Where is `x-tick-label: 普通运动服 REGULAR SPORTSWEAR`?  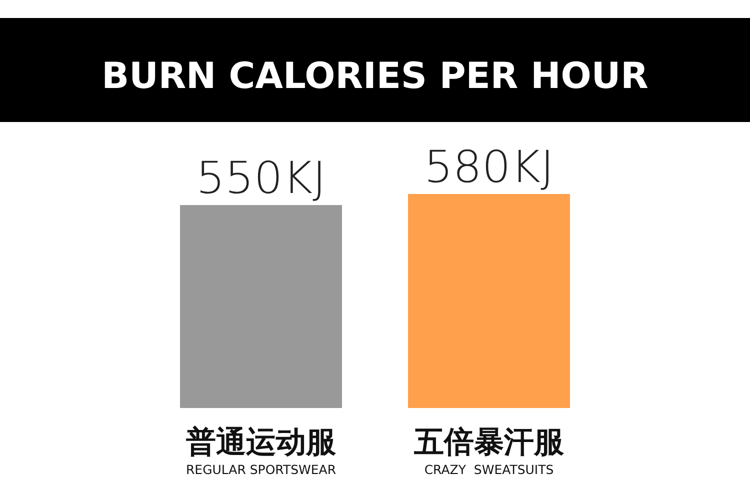 x-tick-label: 普通运动服 REGULAR SPORTSWEAR is located at coordinates (261, 451).